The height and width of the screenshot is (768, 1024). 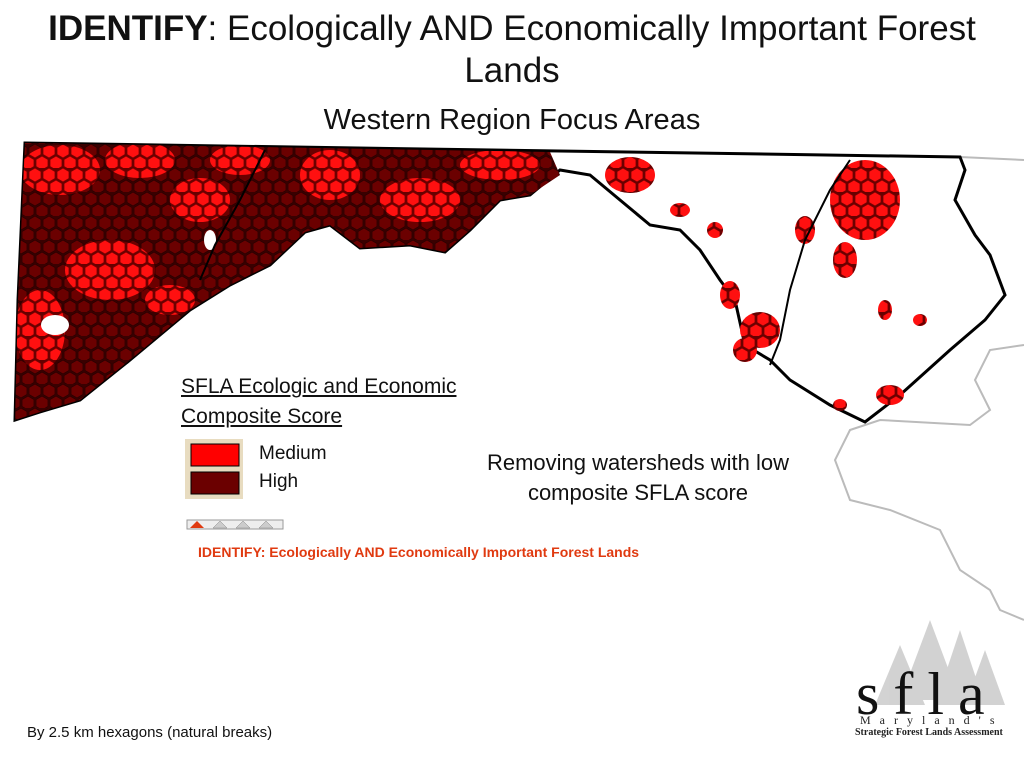 What do you see at coordinates (929, 732) in the screenshot?
I see `logo-full: Strategic Forest Lands Assessment` at bounding box center [929, 732].